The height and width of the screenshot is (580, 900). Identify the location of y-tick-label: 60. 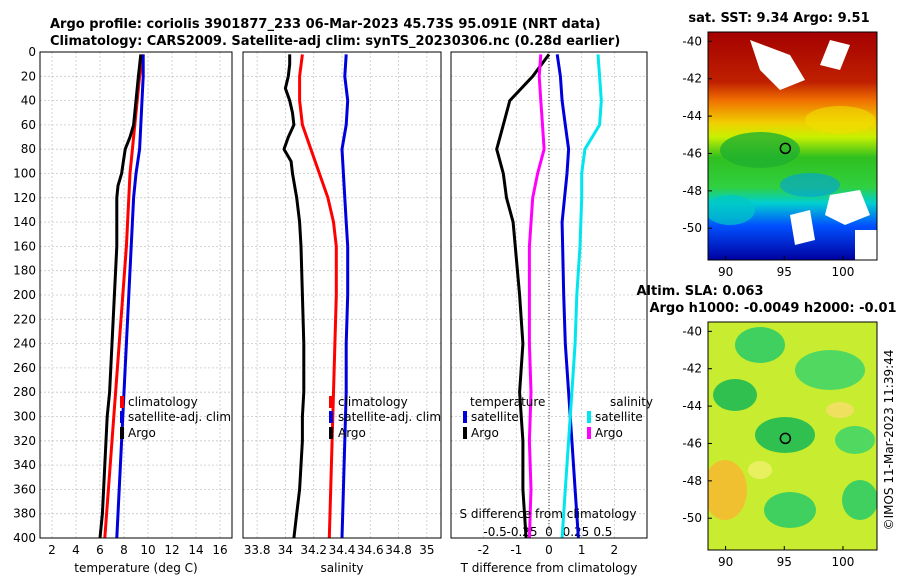
(28, 125).